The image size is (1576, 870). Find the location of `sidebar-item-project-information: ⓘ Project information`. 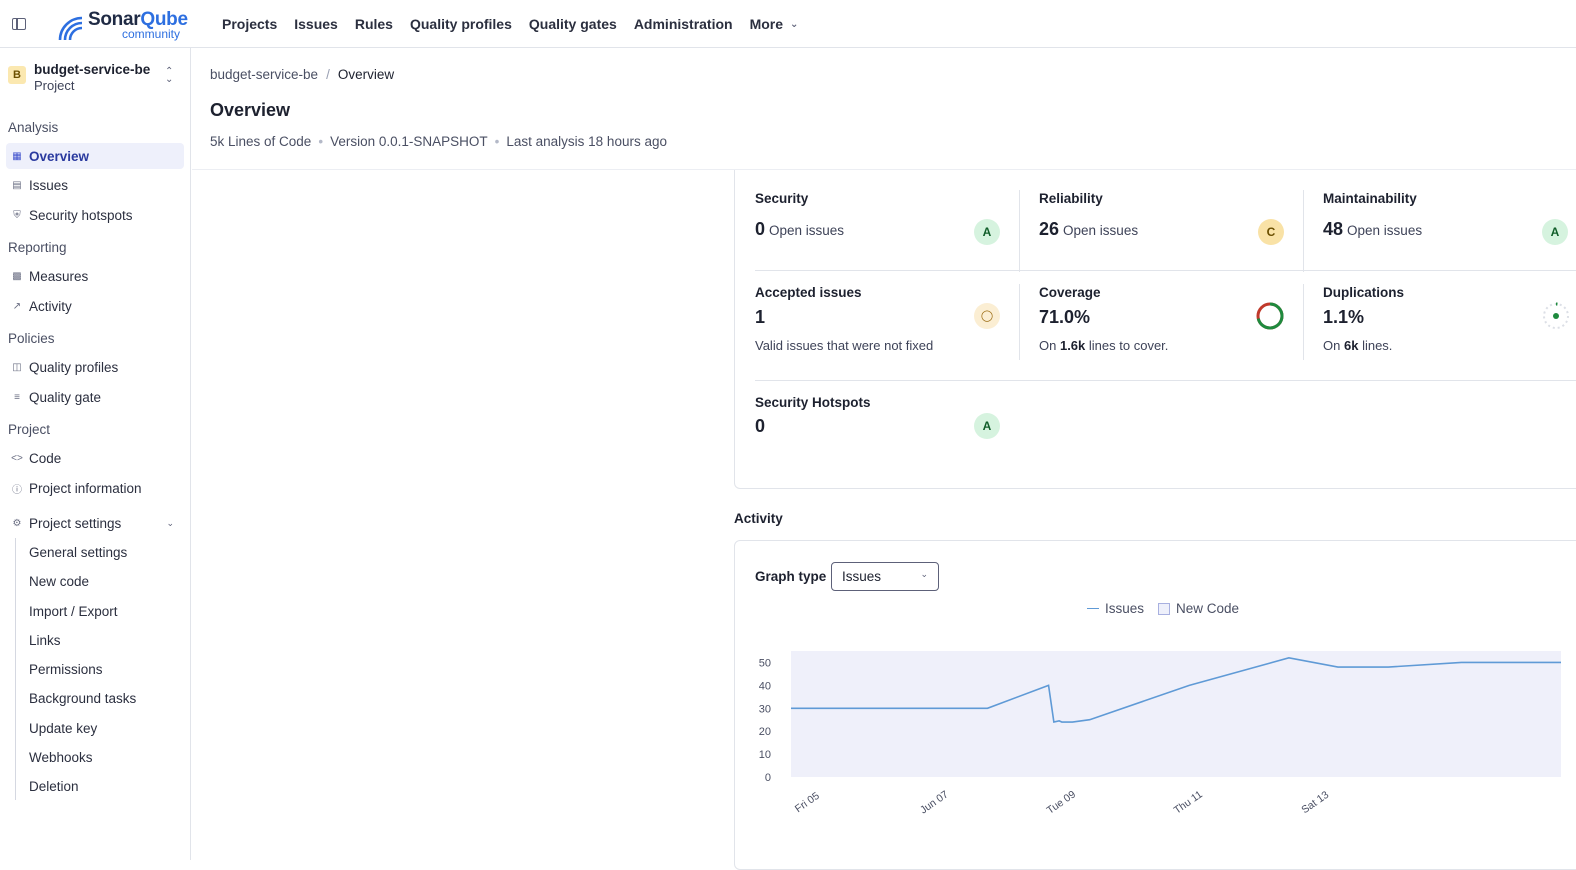

sidebar-item-project-information: ⓘ Project information is located at coordinates (95, 488).